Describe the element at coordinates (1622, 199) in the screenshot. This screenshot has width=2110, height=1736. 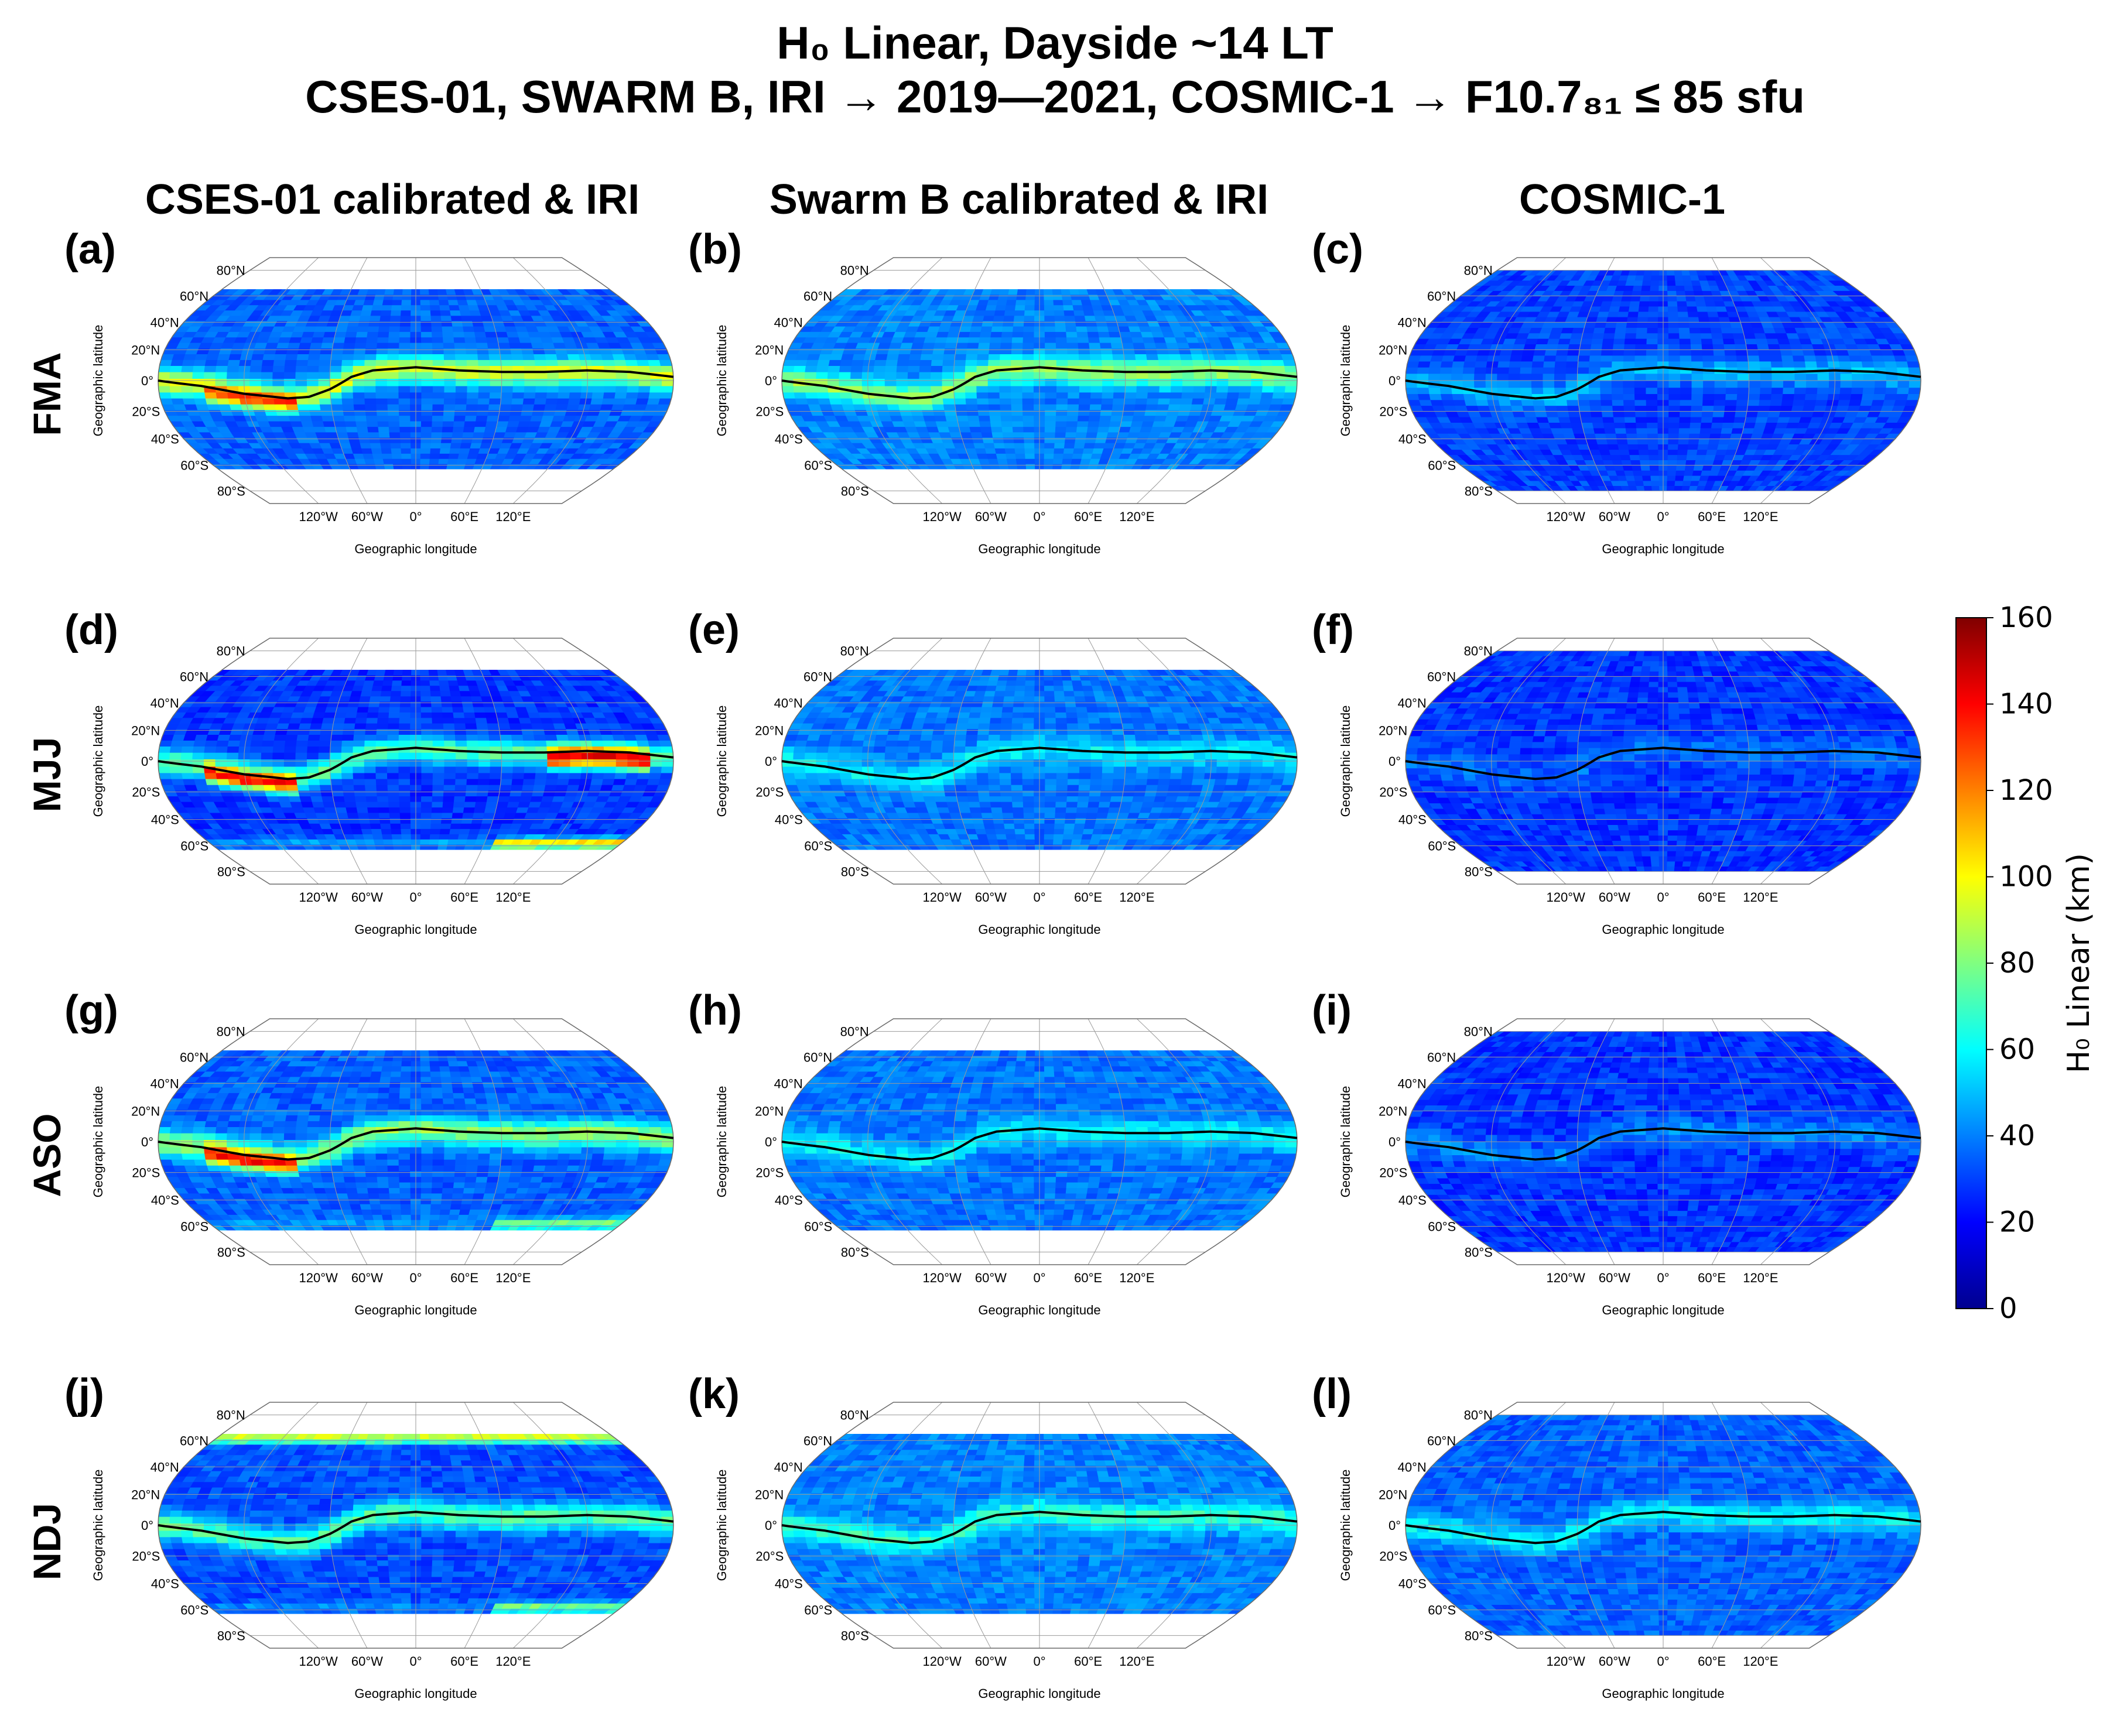
I see `column-header-cosmic: COSMIC-1` at that location.